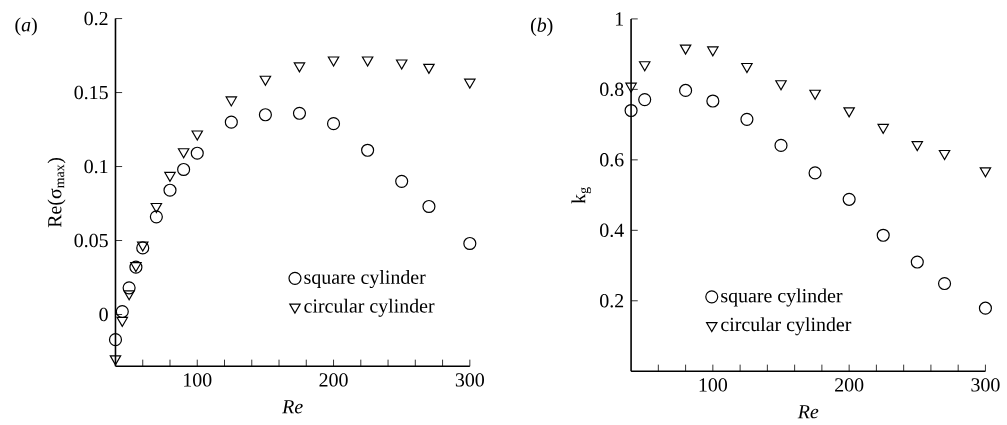  What do you see at coordinates (56, 192) in the screenshot?
I see `y-axis-title: Re(σ$_{max}$)` at bounding box center [56, 192].